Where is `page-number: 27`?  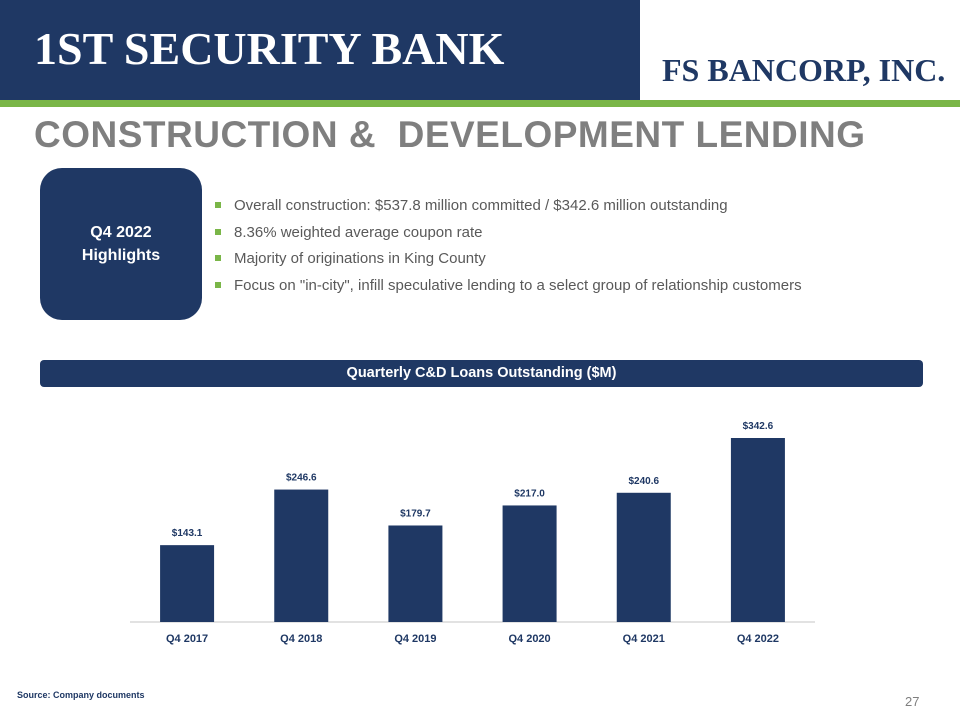 page-number: 27 is located at coordinates (912, 701).